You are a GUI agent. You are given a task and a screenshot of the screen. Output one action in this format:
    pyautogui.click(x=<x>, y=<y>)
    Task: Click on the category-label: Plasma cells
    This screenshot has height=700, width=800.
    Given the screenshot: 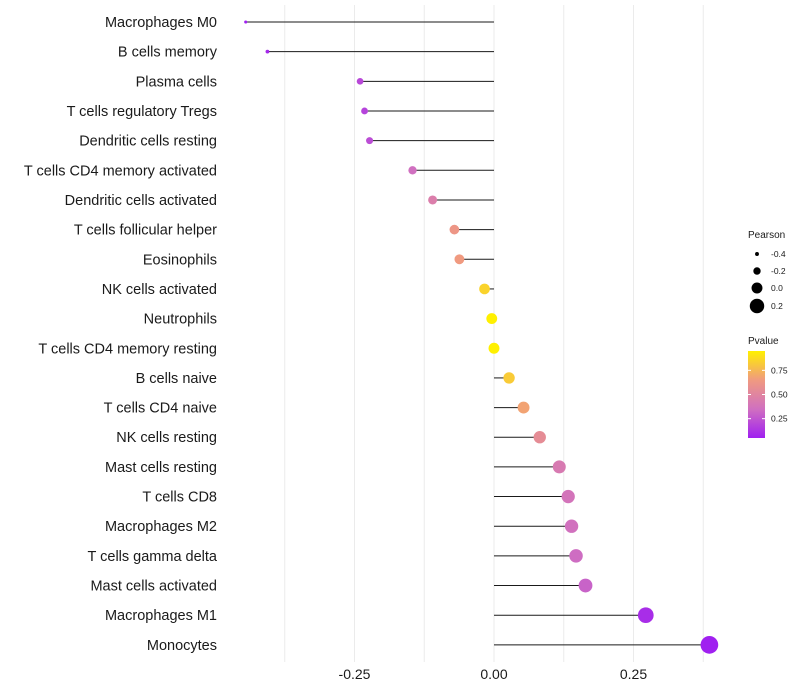 What is the action you would take?
    pyautogui.click(x=176, y=82)
    